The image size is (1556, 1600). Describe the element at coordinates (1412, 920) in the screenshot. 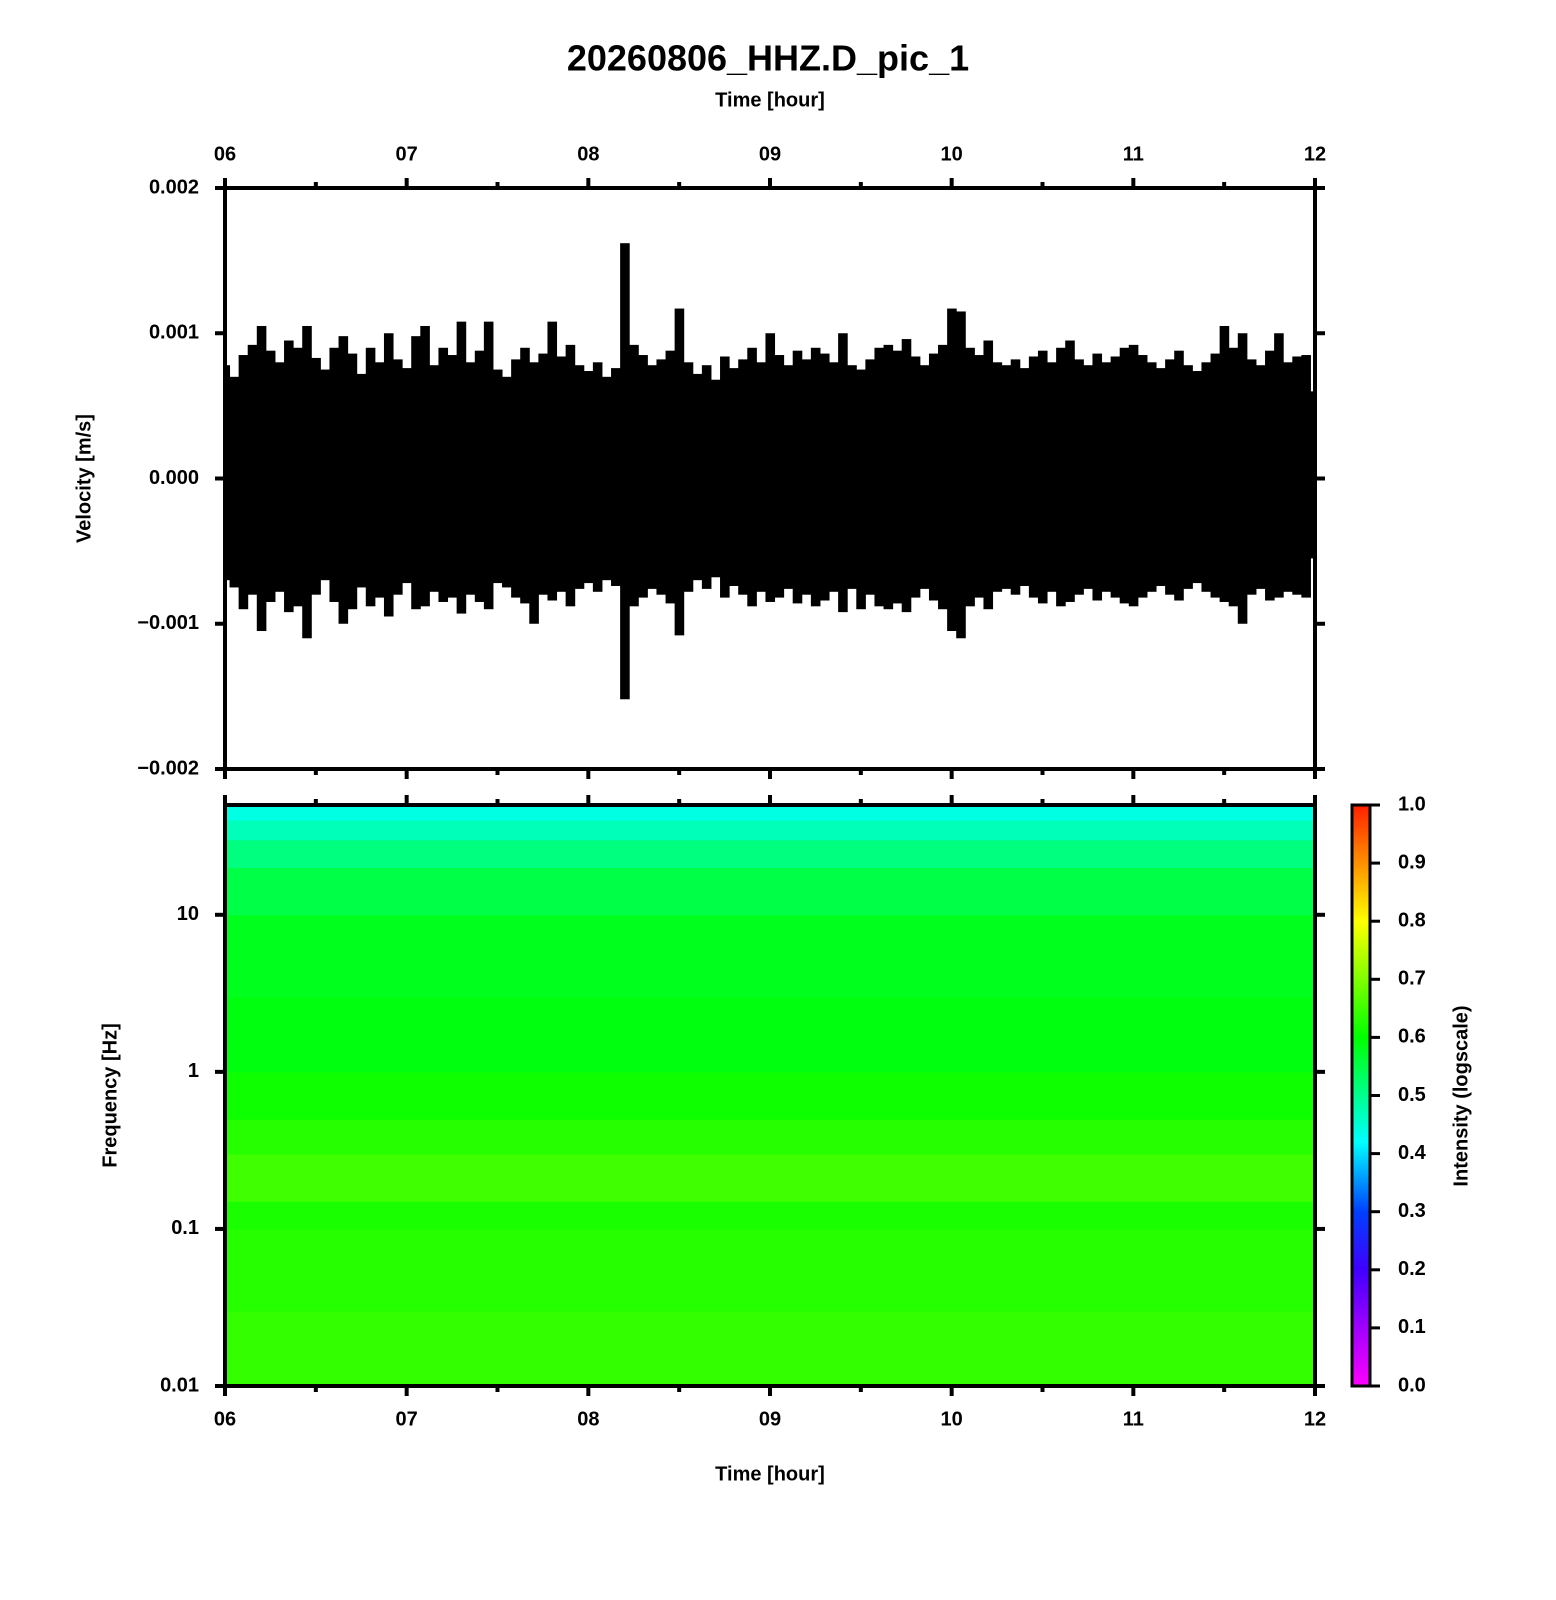

I see `colorbar-tick-label: 0.8` at that location.